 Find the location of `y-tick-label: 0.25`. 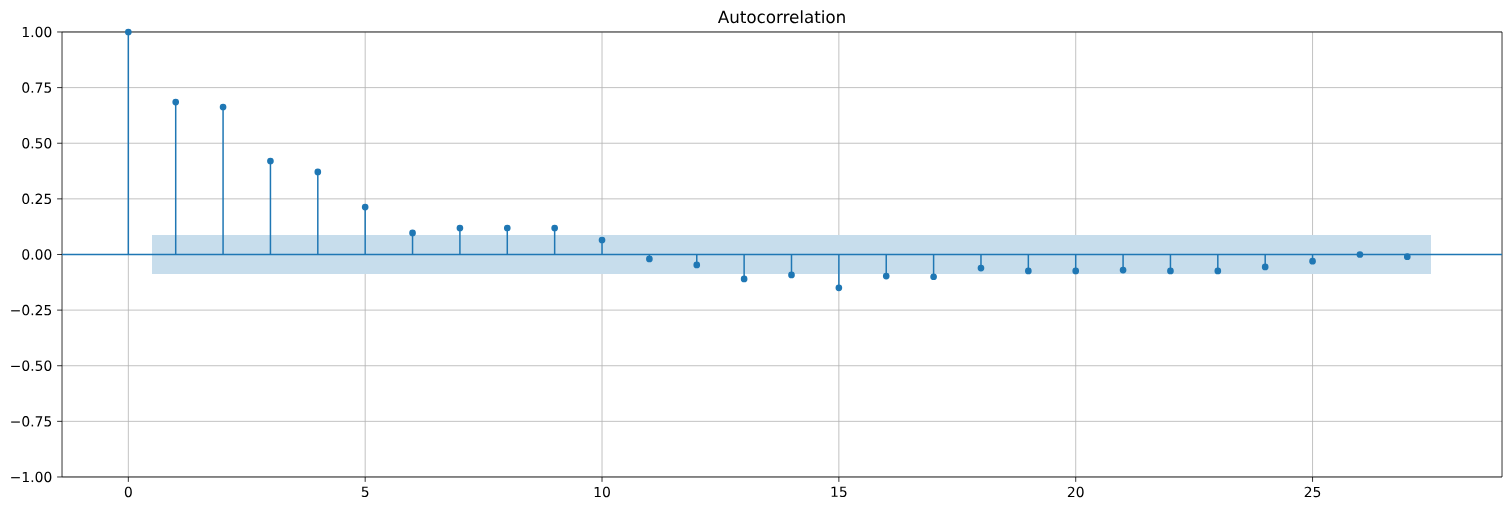

y-tick-label: 0.25 is located at coordinates (37, 199).